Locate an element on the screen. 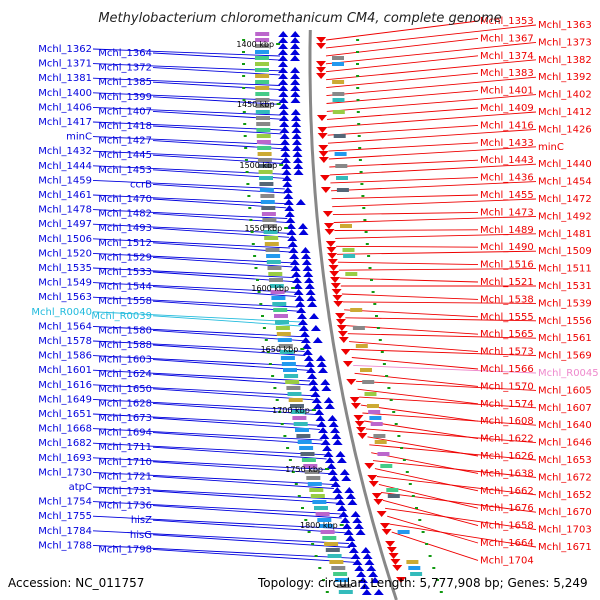 Image resolution: width=600 pixels, height=600 pixels. left-gene-label: Mchl_1364 is located at coordinates (125, 53).